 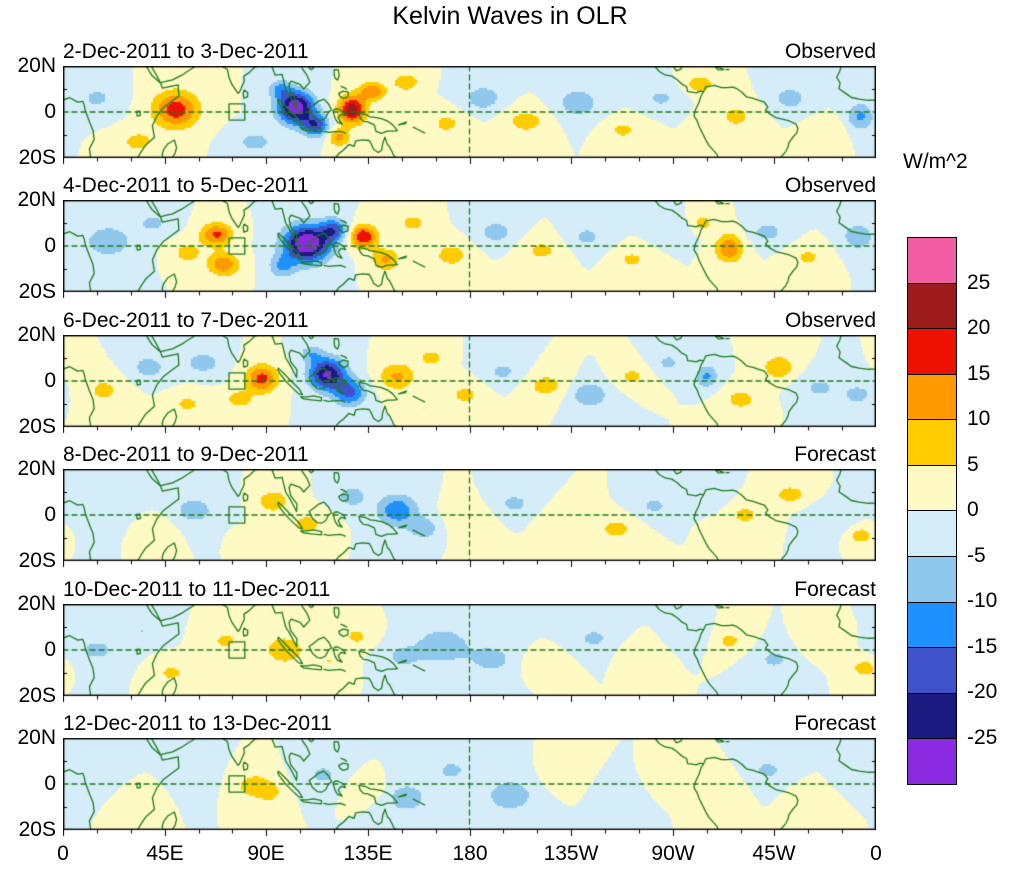 I want to click on panel-2-map-canvas, so click(x=469, y=250).